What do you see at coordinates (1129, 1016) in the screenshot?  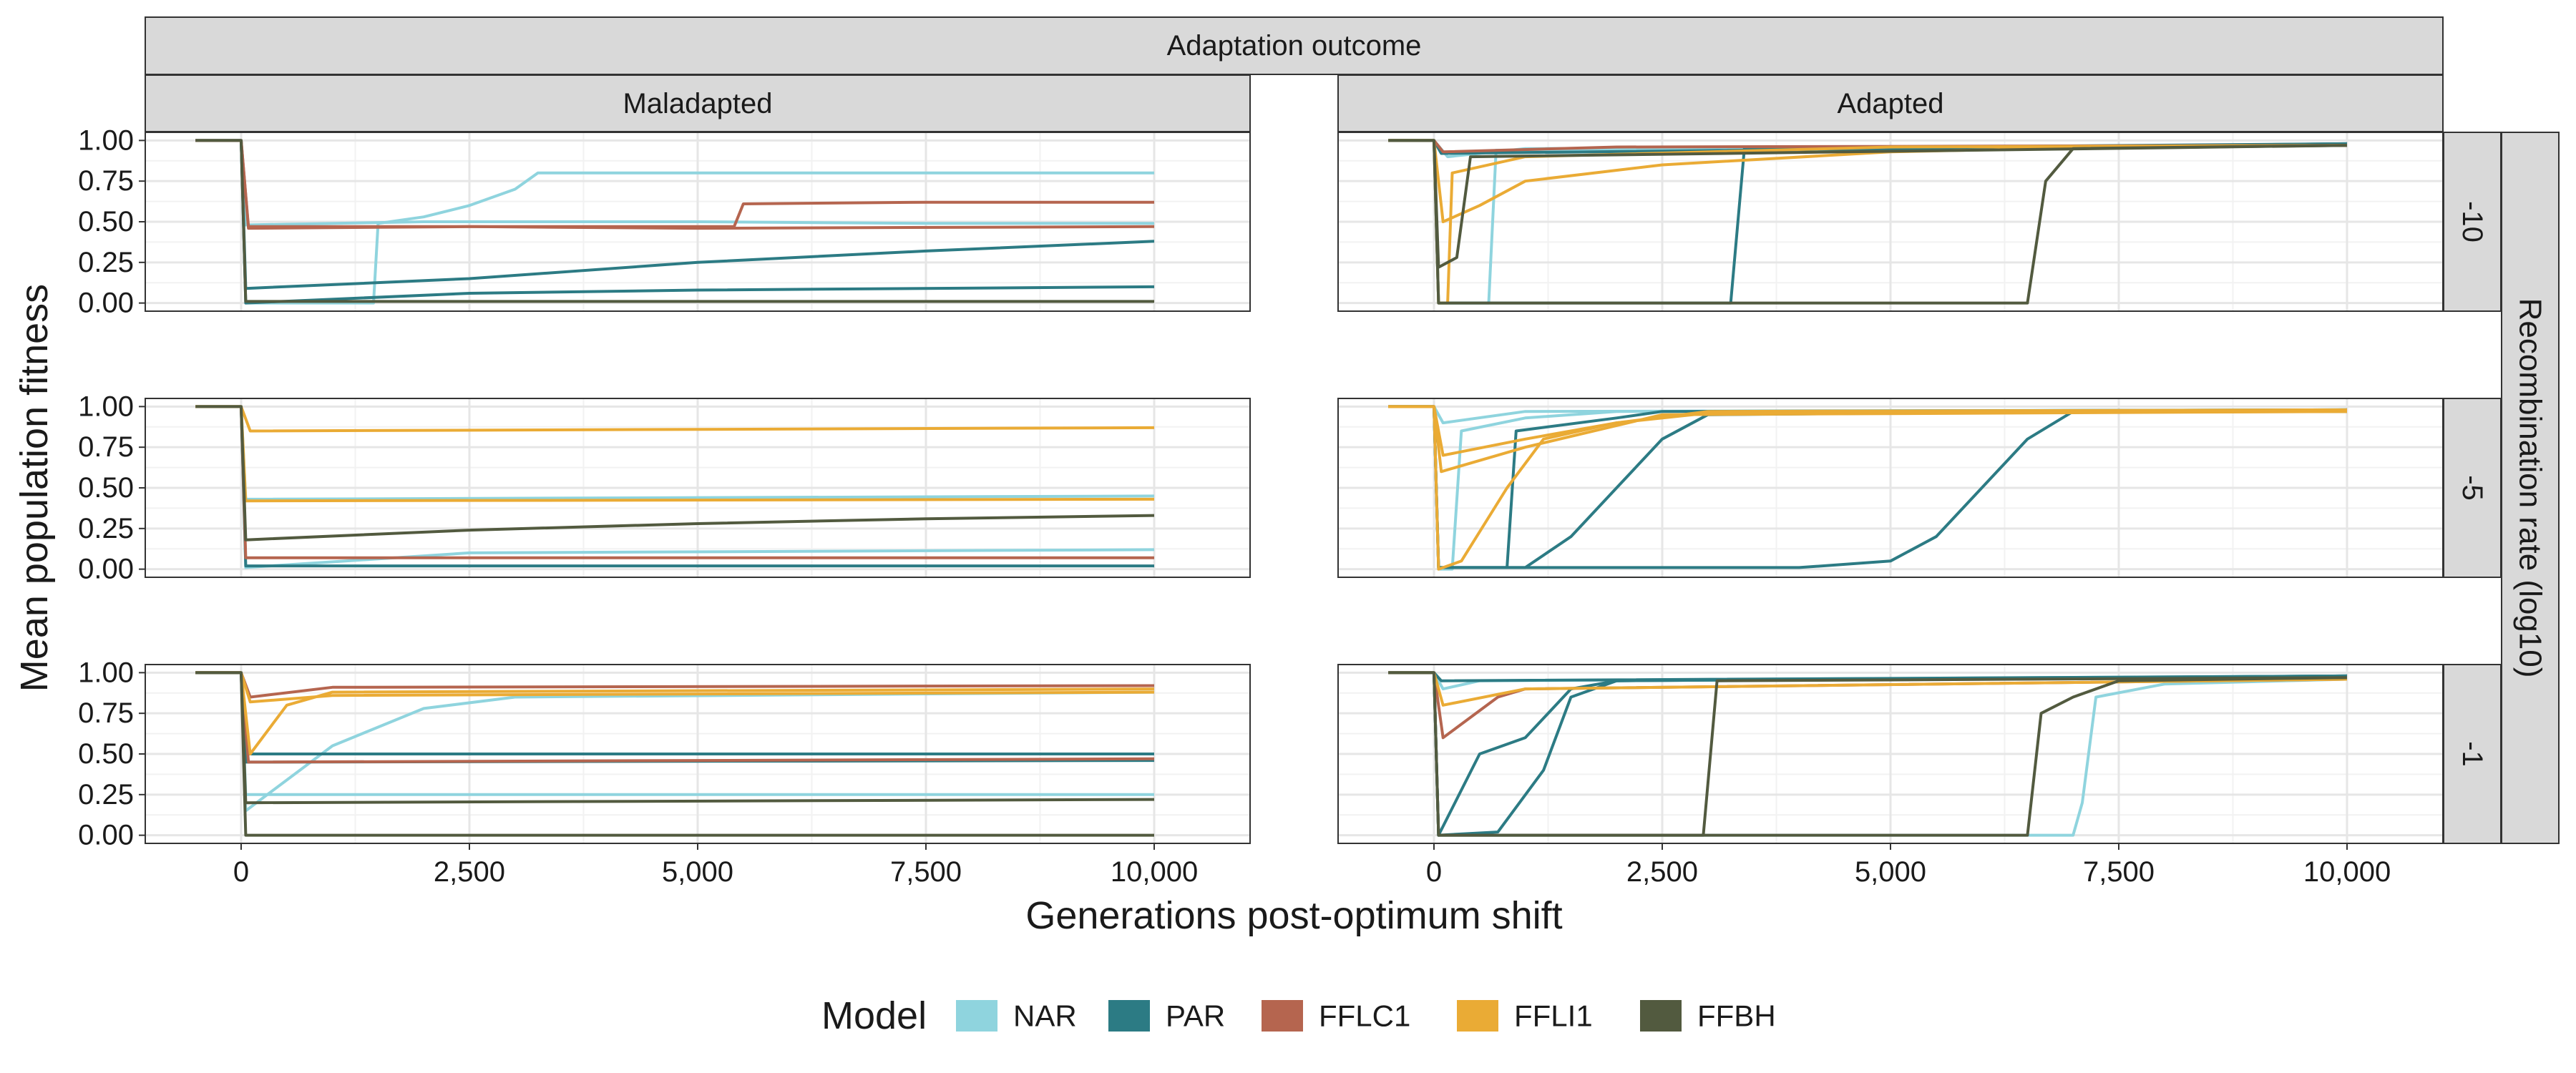 I see `legend-swatch-par` at bounding box center [1129, 1016].